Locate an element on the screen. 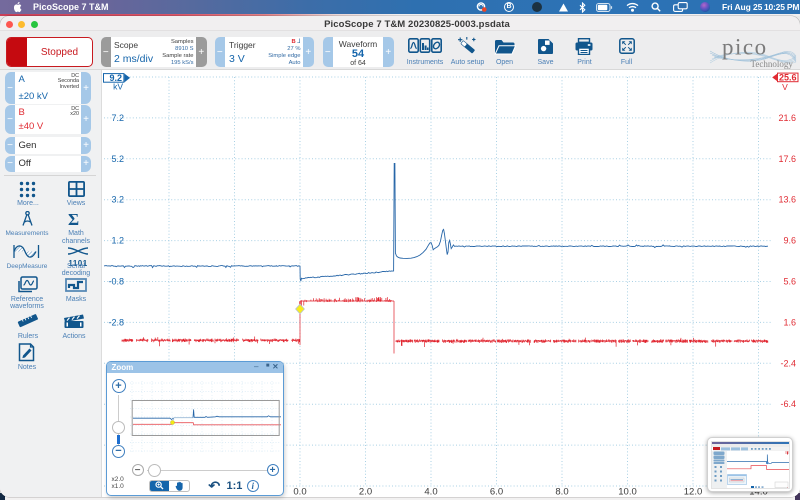  svg-text: 25.6 is located at coordinates (788, 77).